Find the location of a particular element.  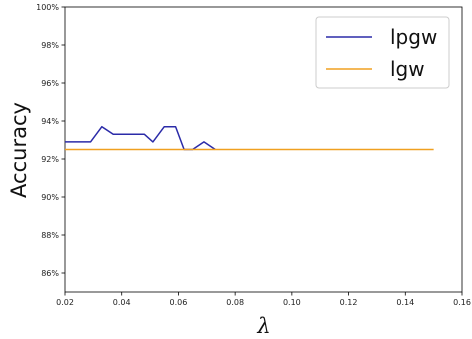

y-tick-label: 98% is located at coordinates (50, 45).